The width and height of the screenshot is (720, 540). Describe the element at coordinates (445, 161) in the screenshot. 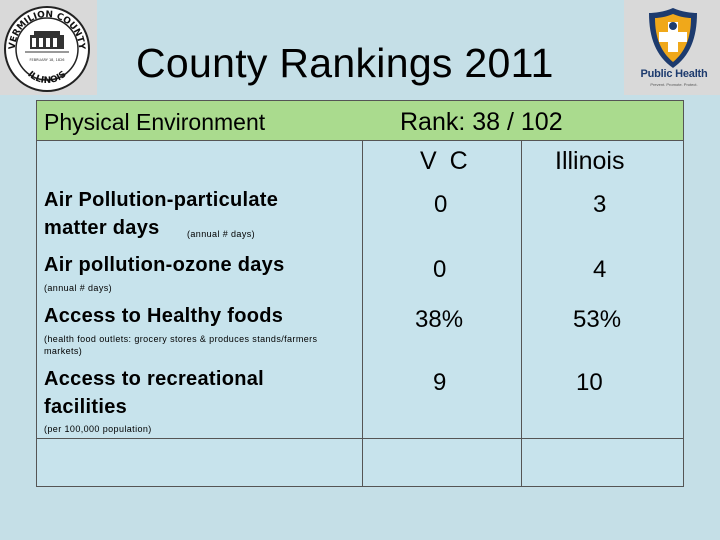

I see `col-header-vc: V C` at that location.